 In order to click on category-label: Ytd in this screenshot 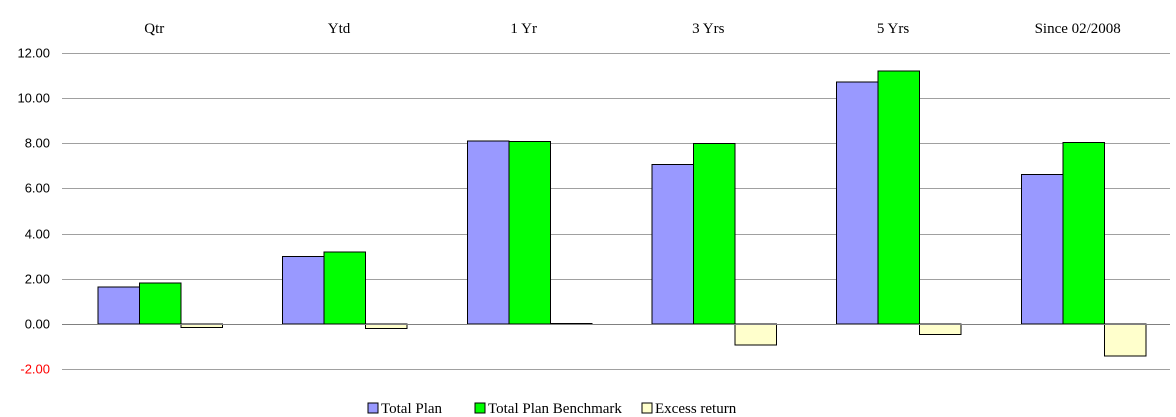, I will do `click(339, 29)`.